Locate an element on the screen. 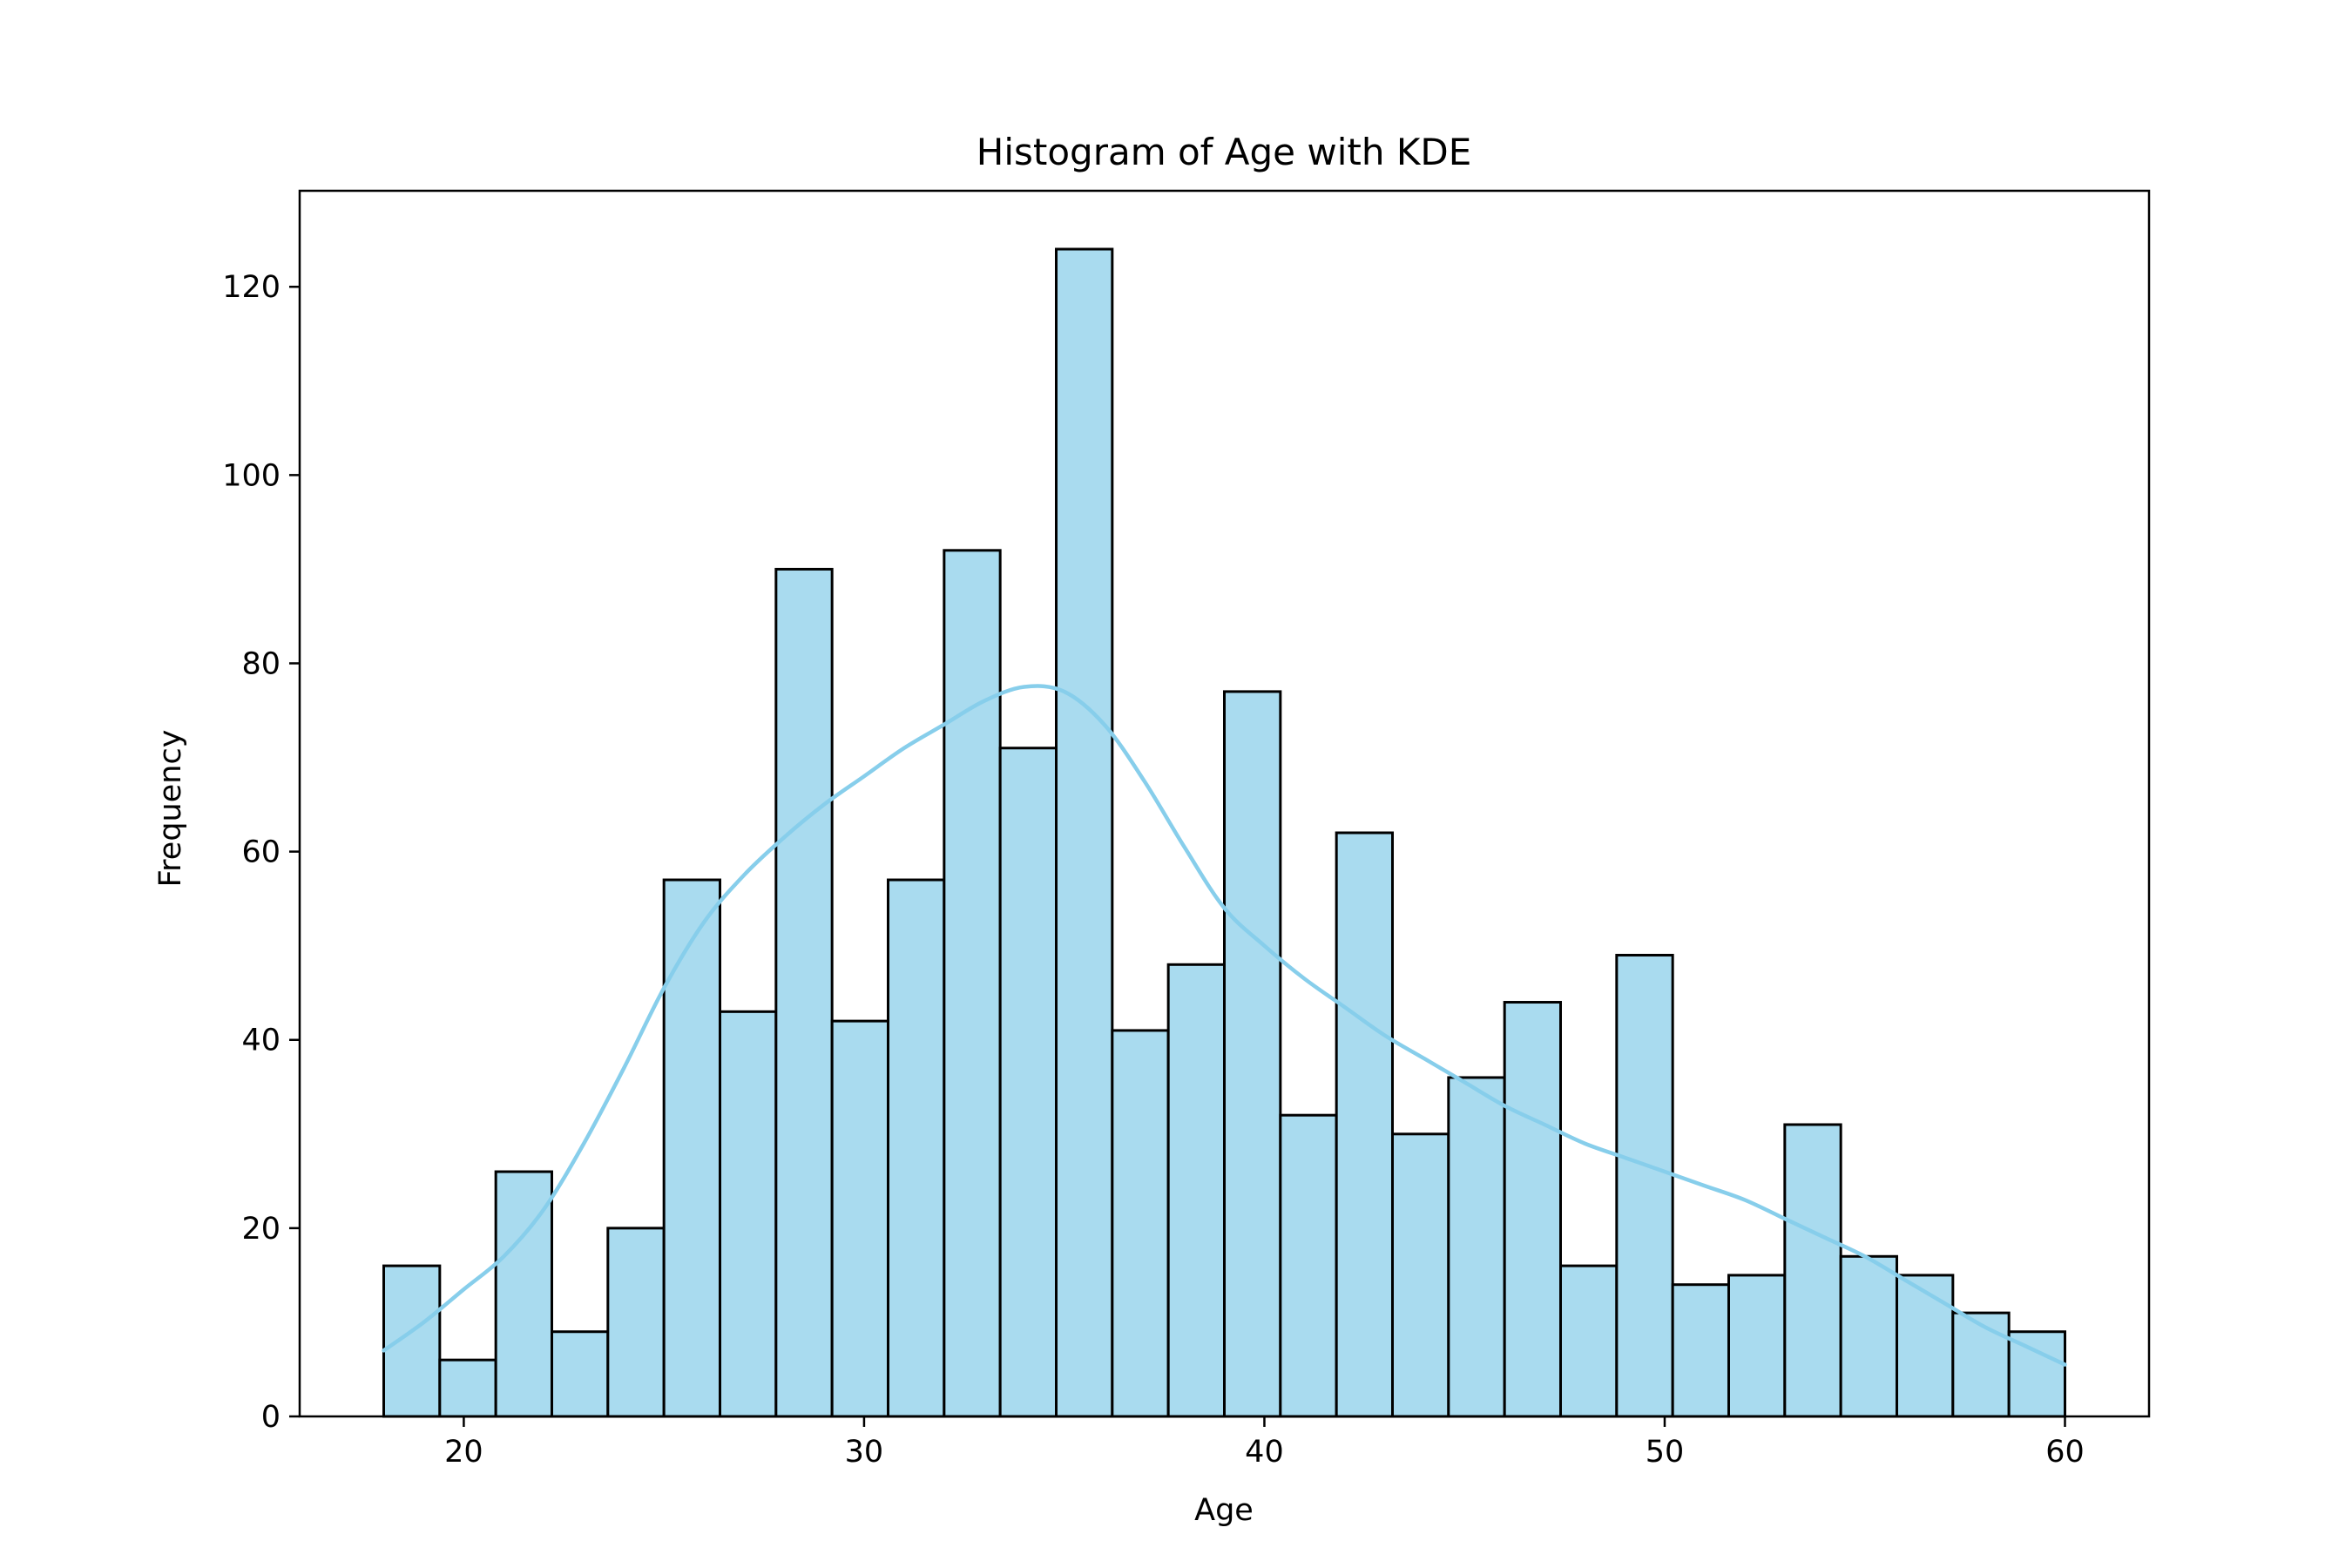 Image resolution: width=2352 pixels, height=1568 pixels. x-tick-label: 30 is located at coordinates (864, 1452).